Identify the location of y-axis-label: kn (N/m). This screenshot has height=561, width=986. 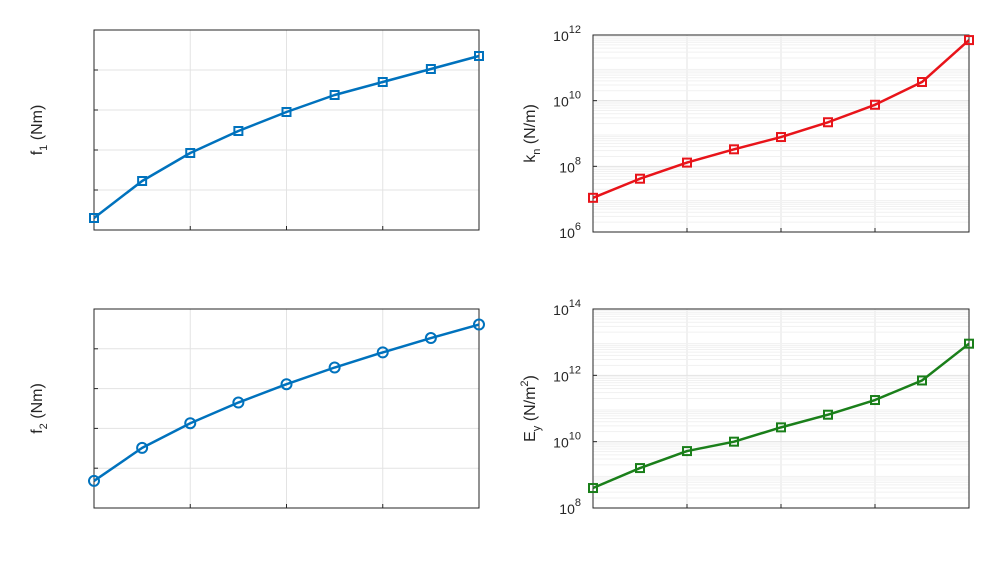
(532, 133).